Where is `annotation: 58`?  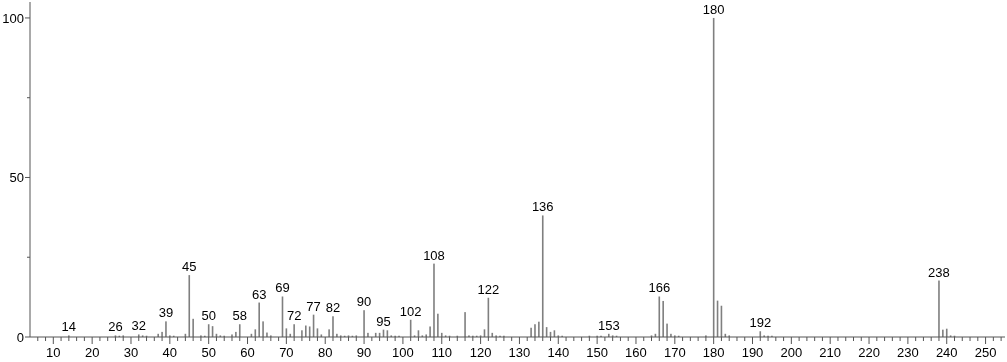 annotation: 58 is located at coordinates (239, 316).